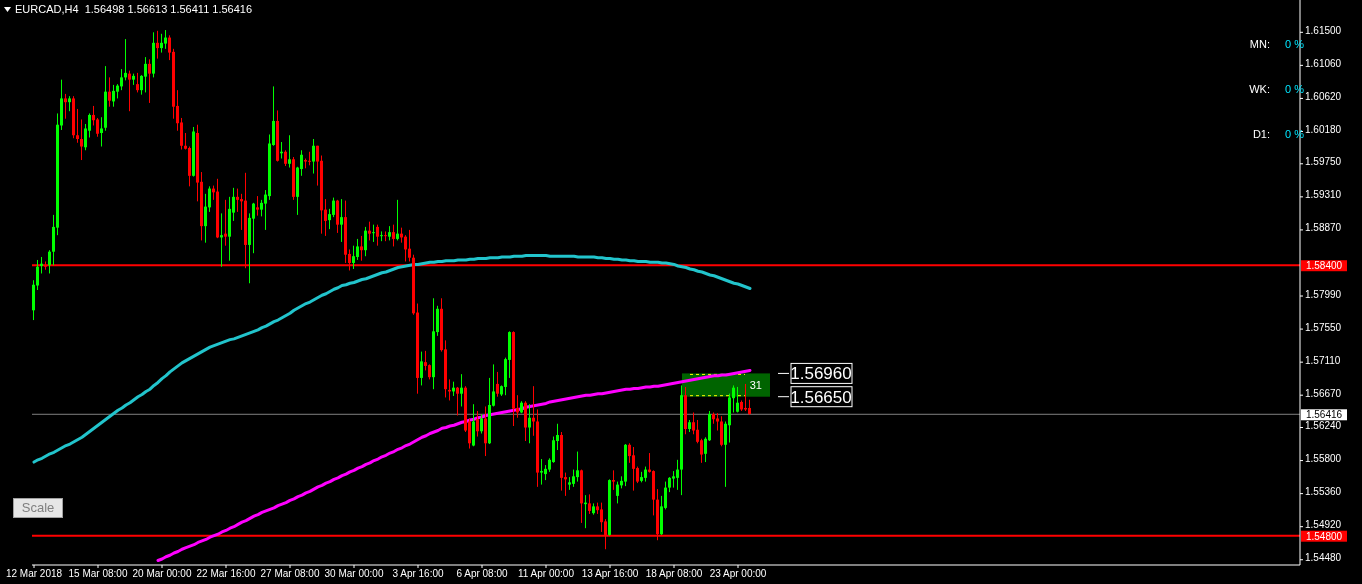 The image size is (1362, 584). What do you see at coordinates (1324, 415) in the screenshot?
I see `ref-line-label: 1.56416` at bounding box center [1324, 415].